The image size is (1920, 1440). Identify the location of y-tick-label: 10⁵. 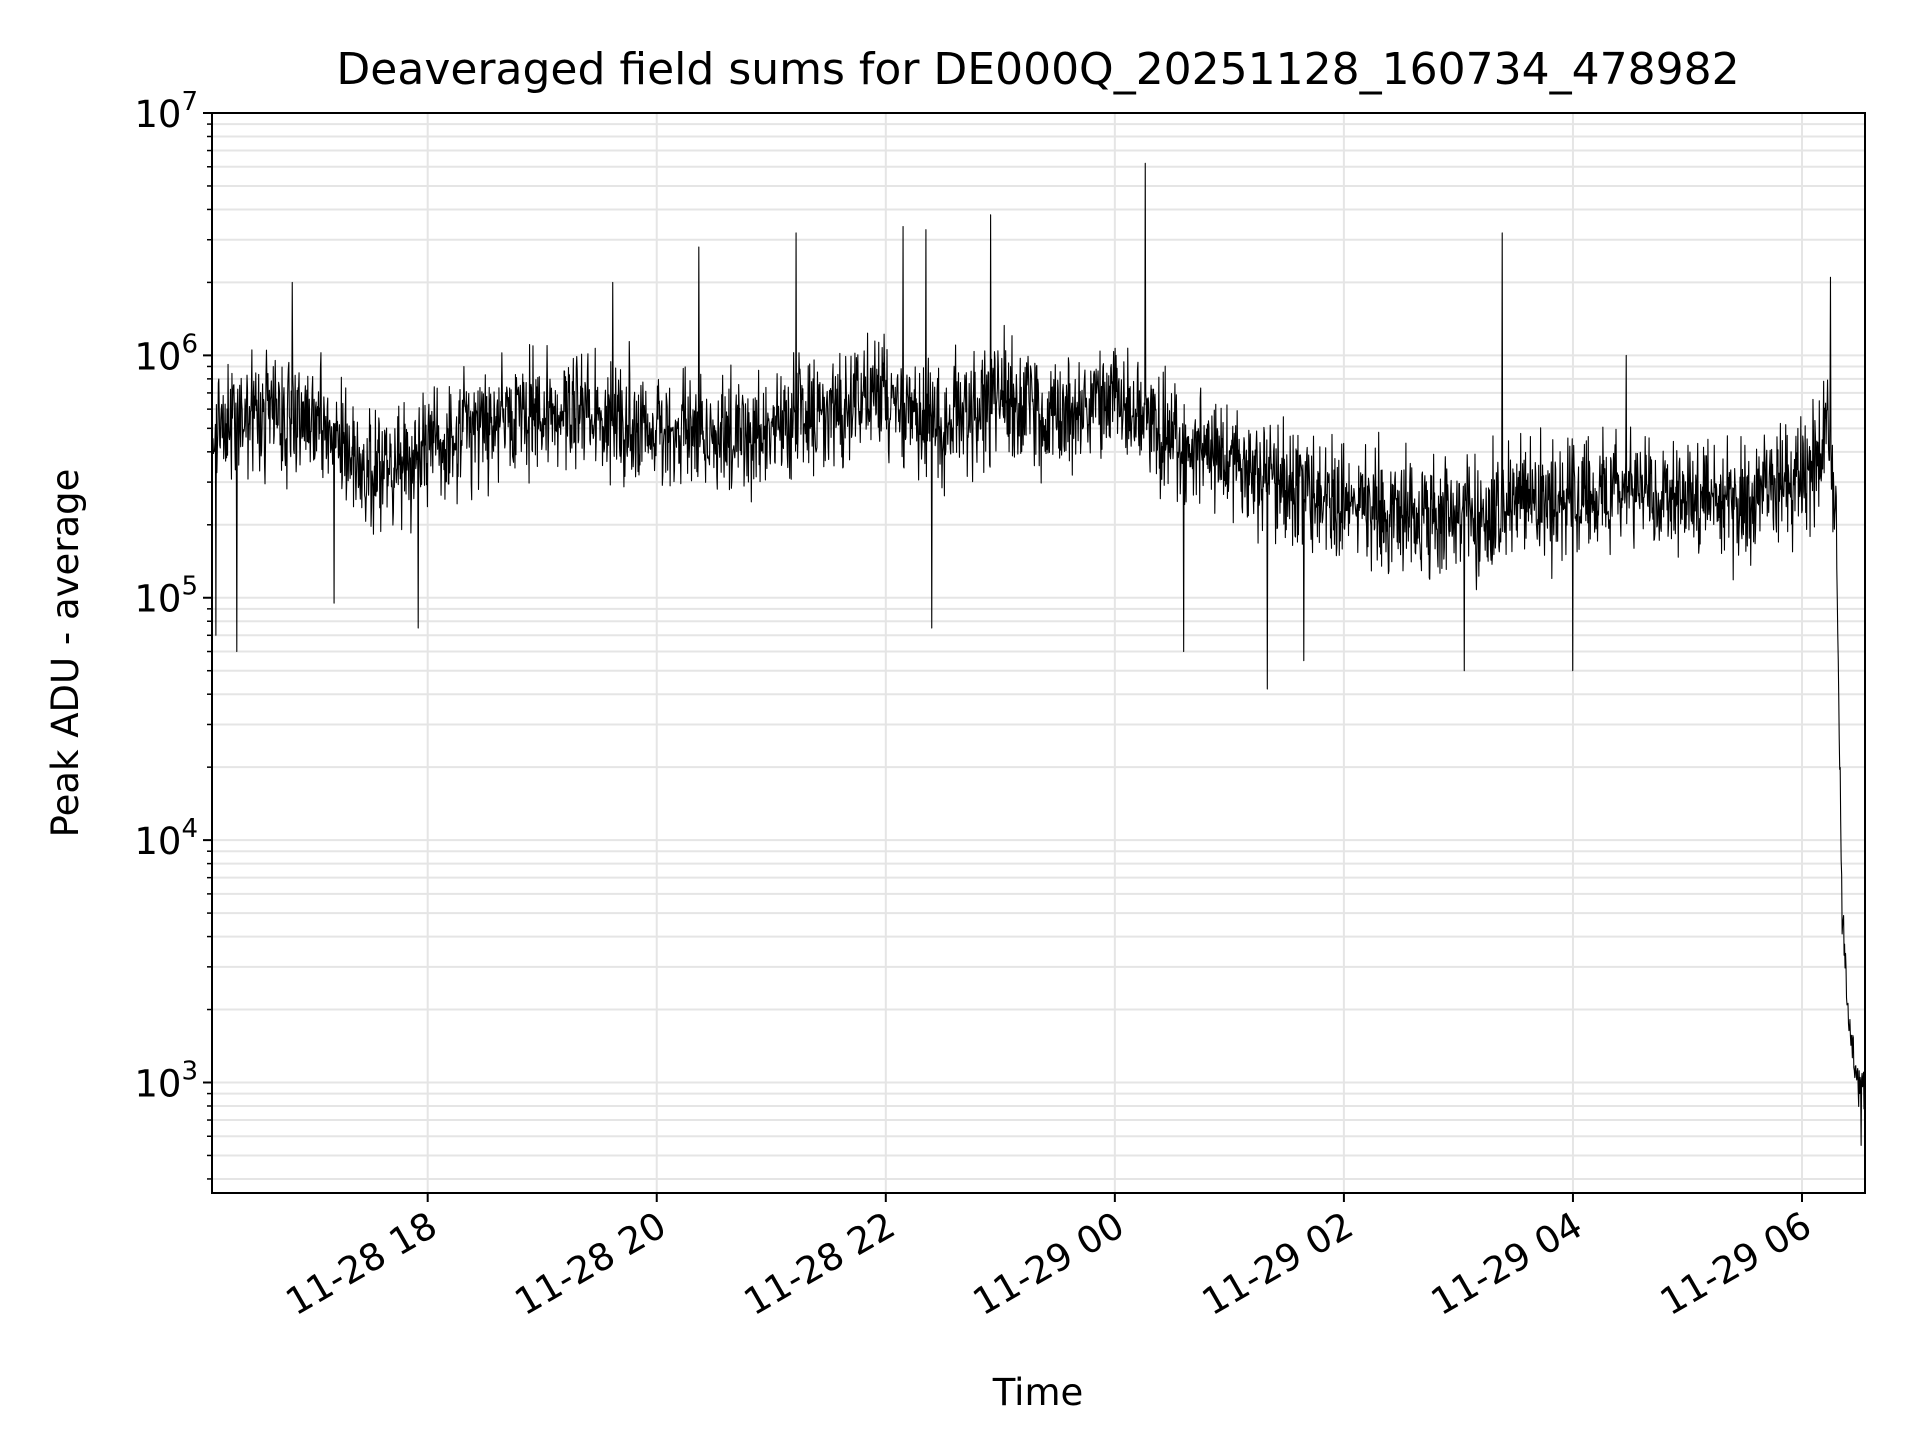
(166, 596).